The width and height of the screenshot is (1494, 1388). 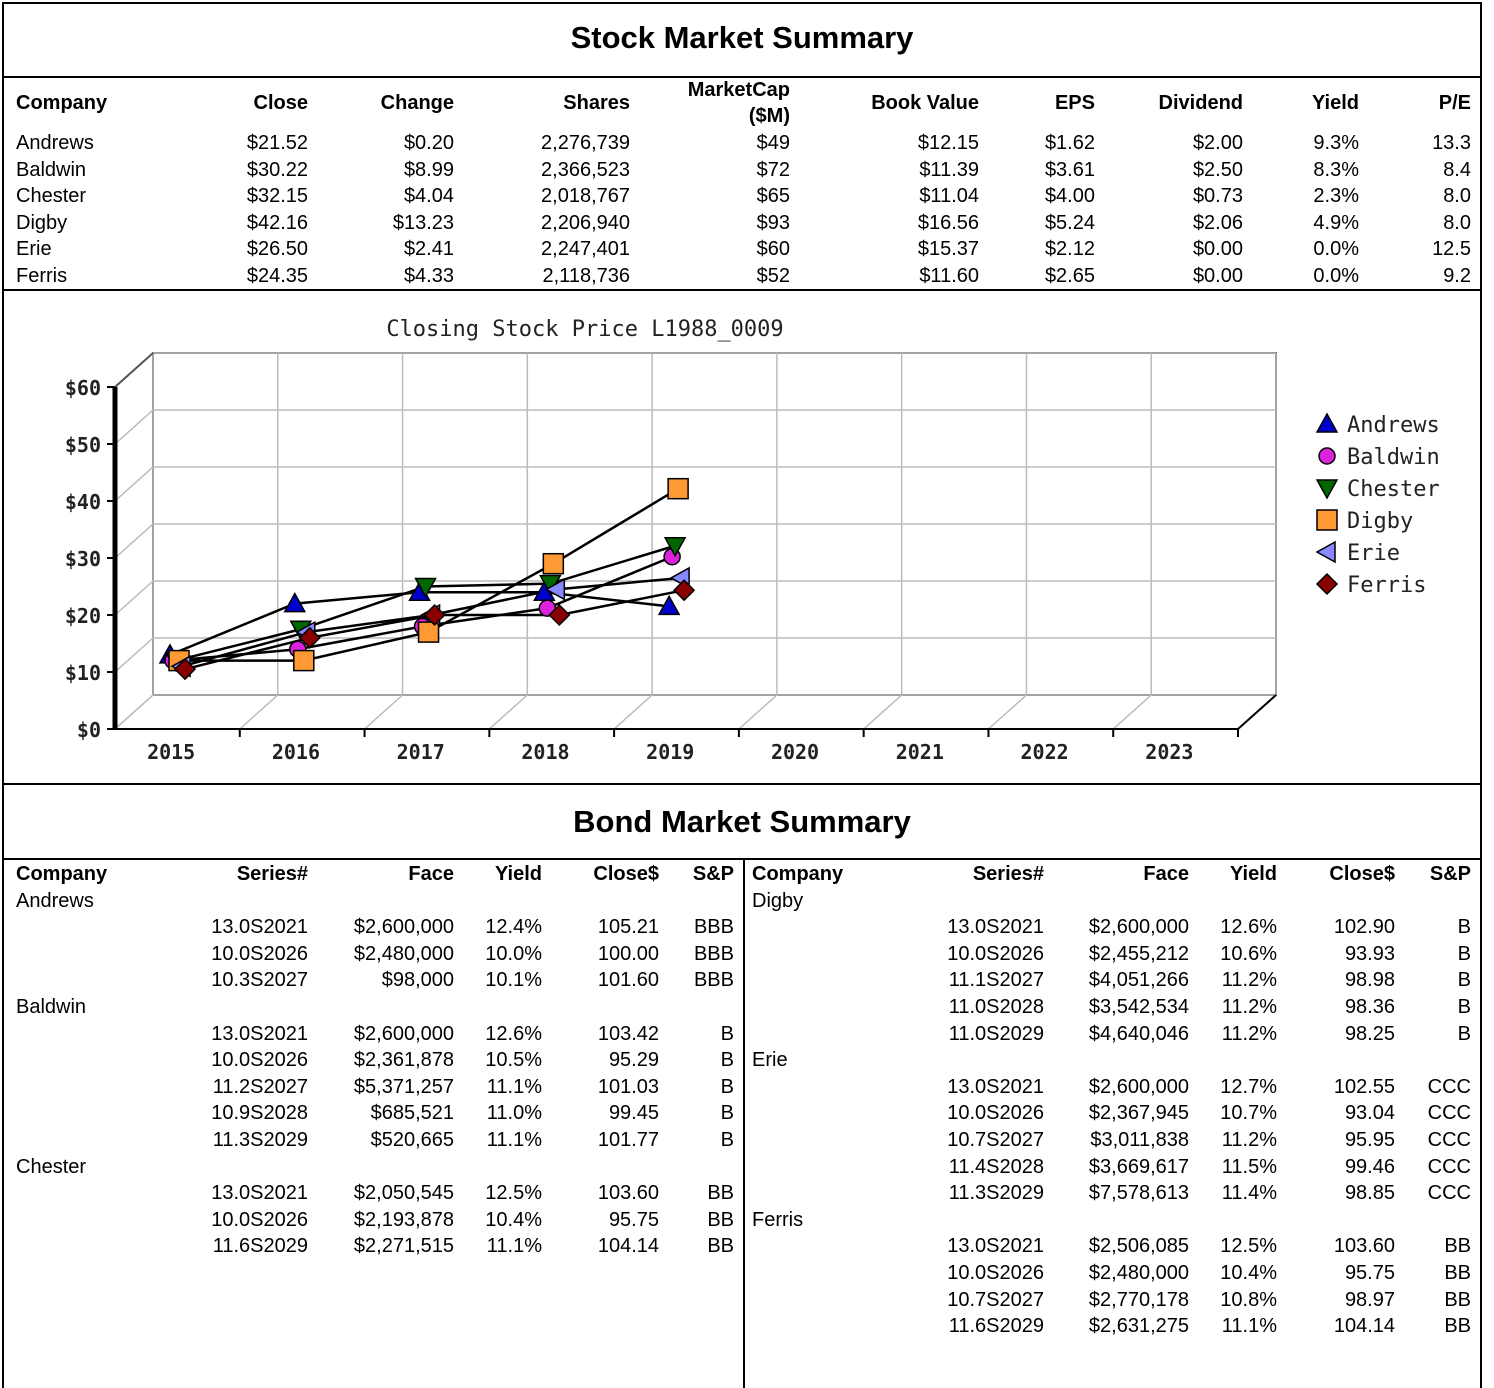 I want to click on legend-label: Ferris, so click(x=1386, y=585).